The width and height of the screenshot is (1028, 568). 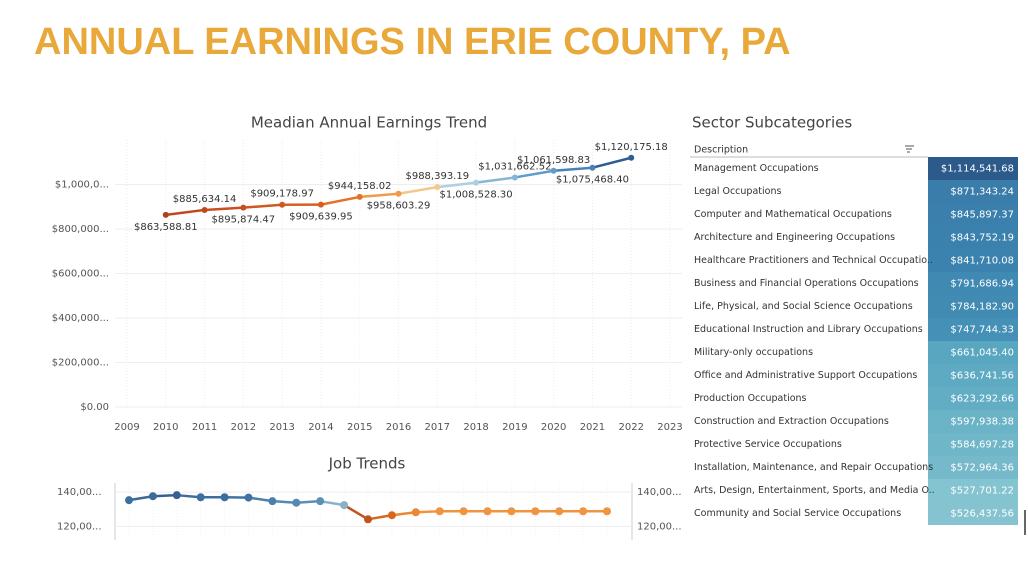 What do you see at coordinates (982, 376) in the screenshot?
I see `row-value: $636,741.56` at bounding box center [982, 376].